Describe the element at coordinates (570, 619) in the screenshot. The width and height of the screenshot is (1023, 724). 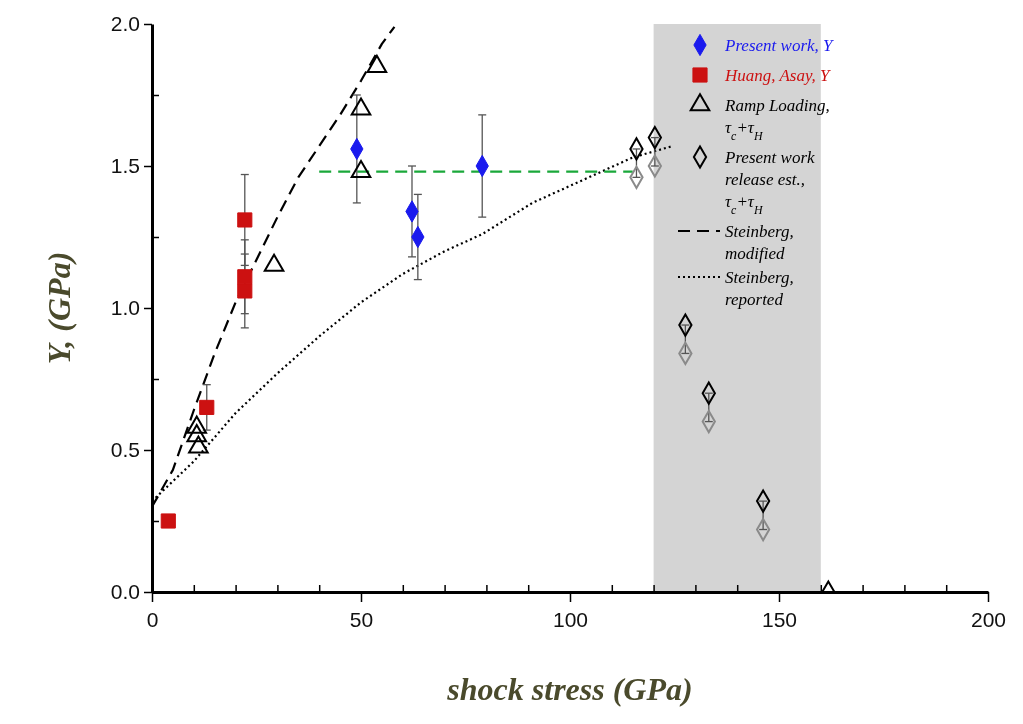
I see `x-tick-label: 100` at that location.